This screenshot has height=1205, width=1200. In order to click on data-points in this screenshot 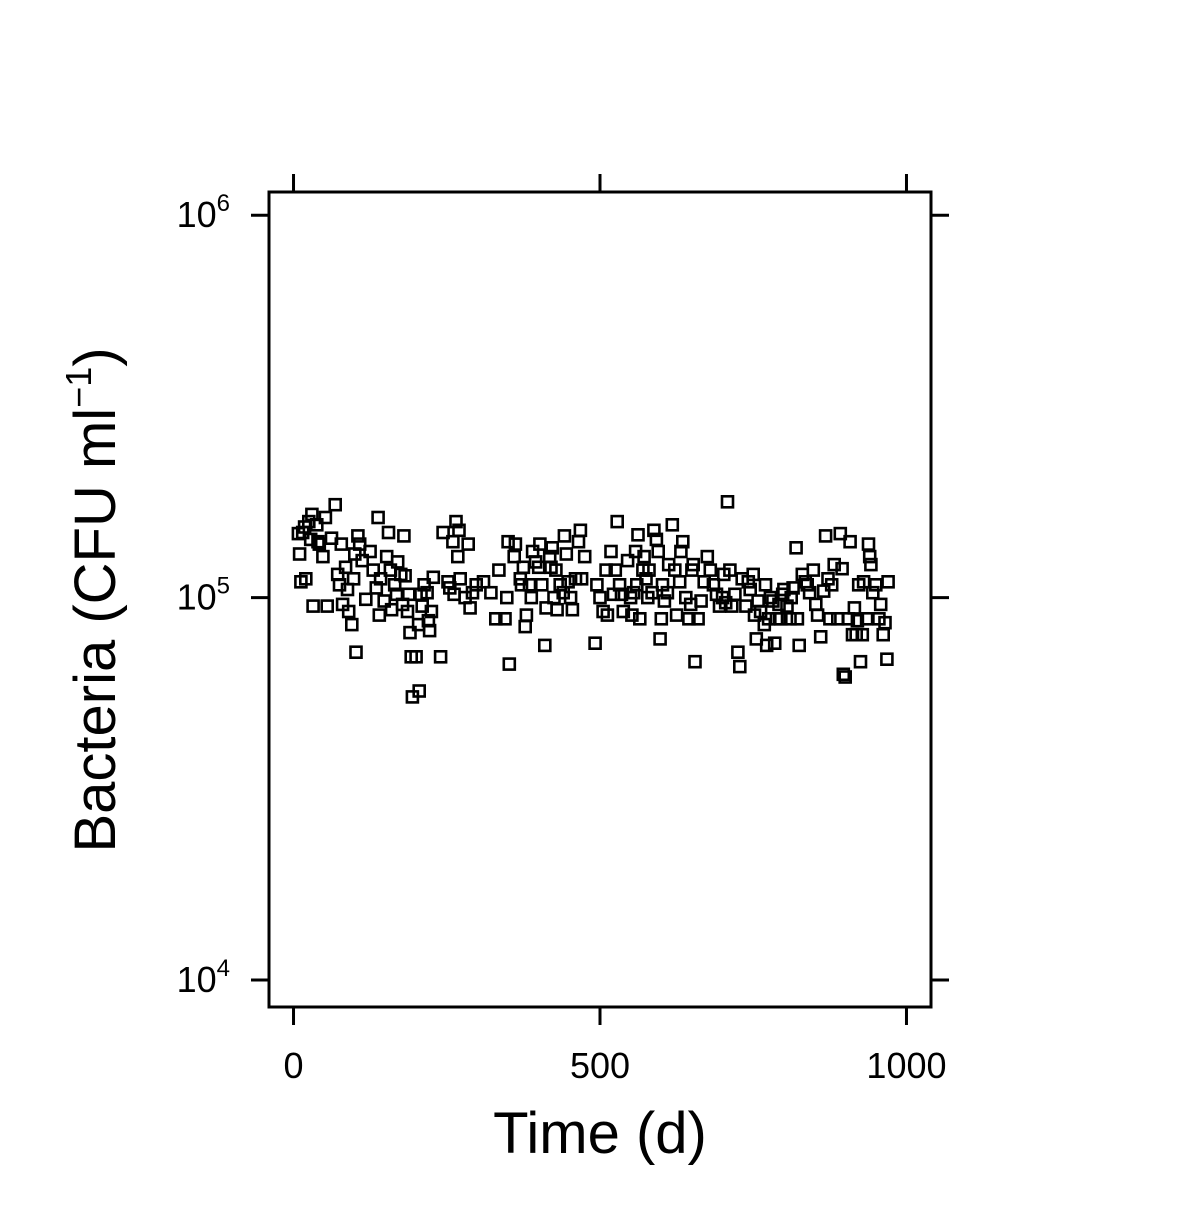, I will do `click(593, 599)`.